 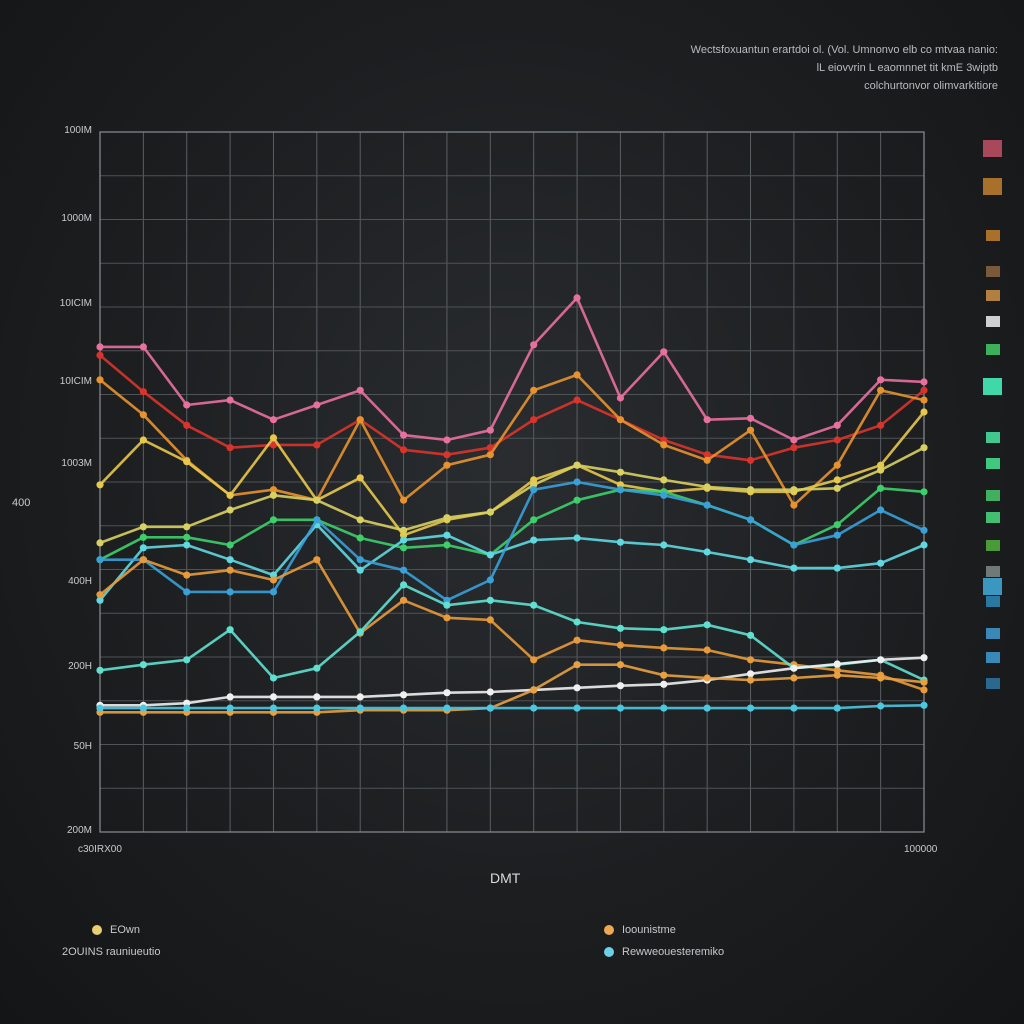 I want to click on y-tick-label: 1000M, so click(x=76, y=218).